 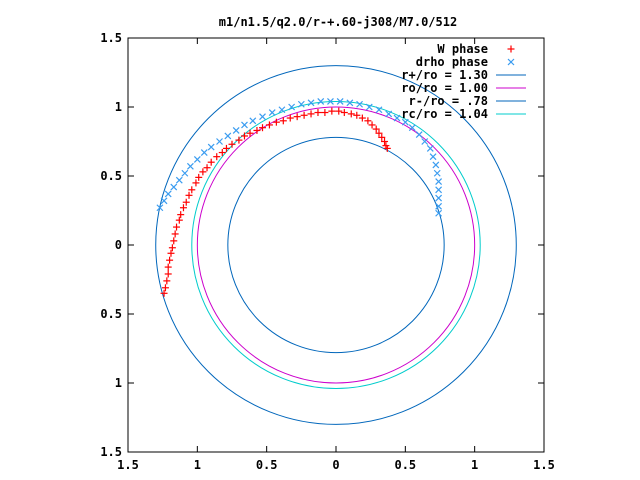 I want to click on x-tick-label: 0, so click(x=335, y=465).